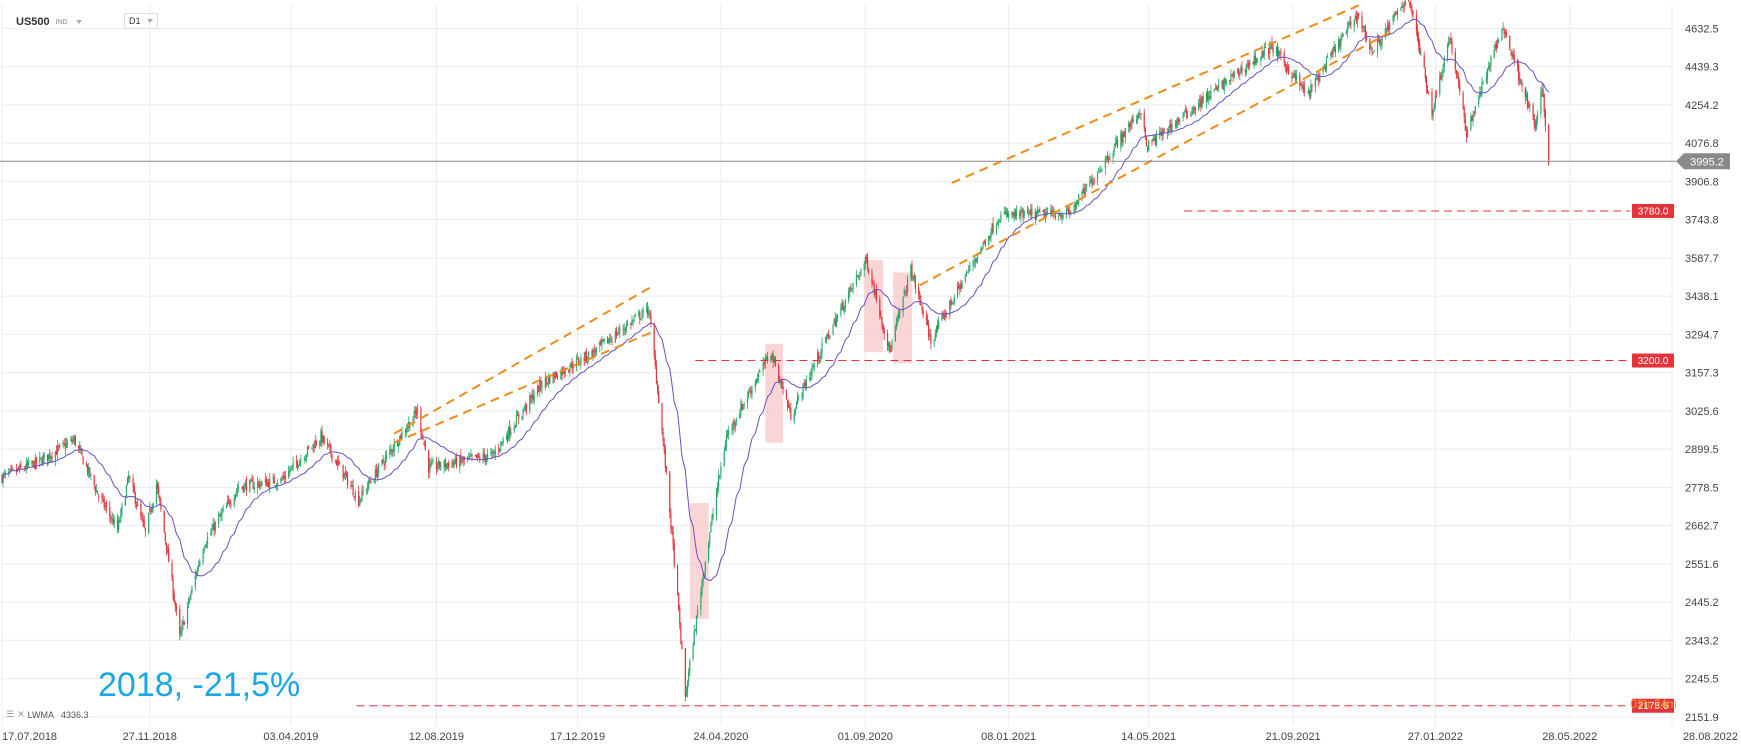 The width and height of the screenshot is (1741, 748). I want to click on close-icon: ✕, so click(21, 714).